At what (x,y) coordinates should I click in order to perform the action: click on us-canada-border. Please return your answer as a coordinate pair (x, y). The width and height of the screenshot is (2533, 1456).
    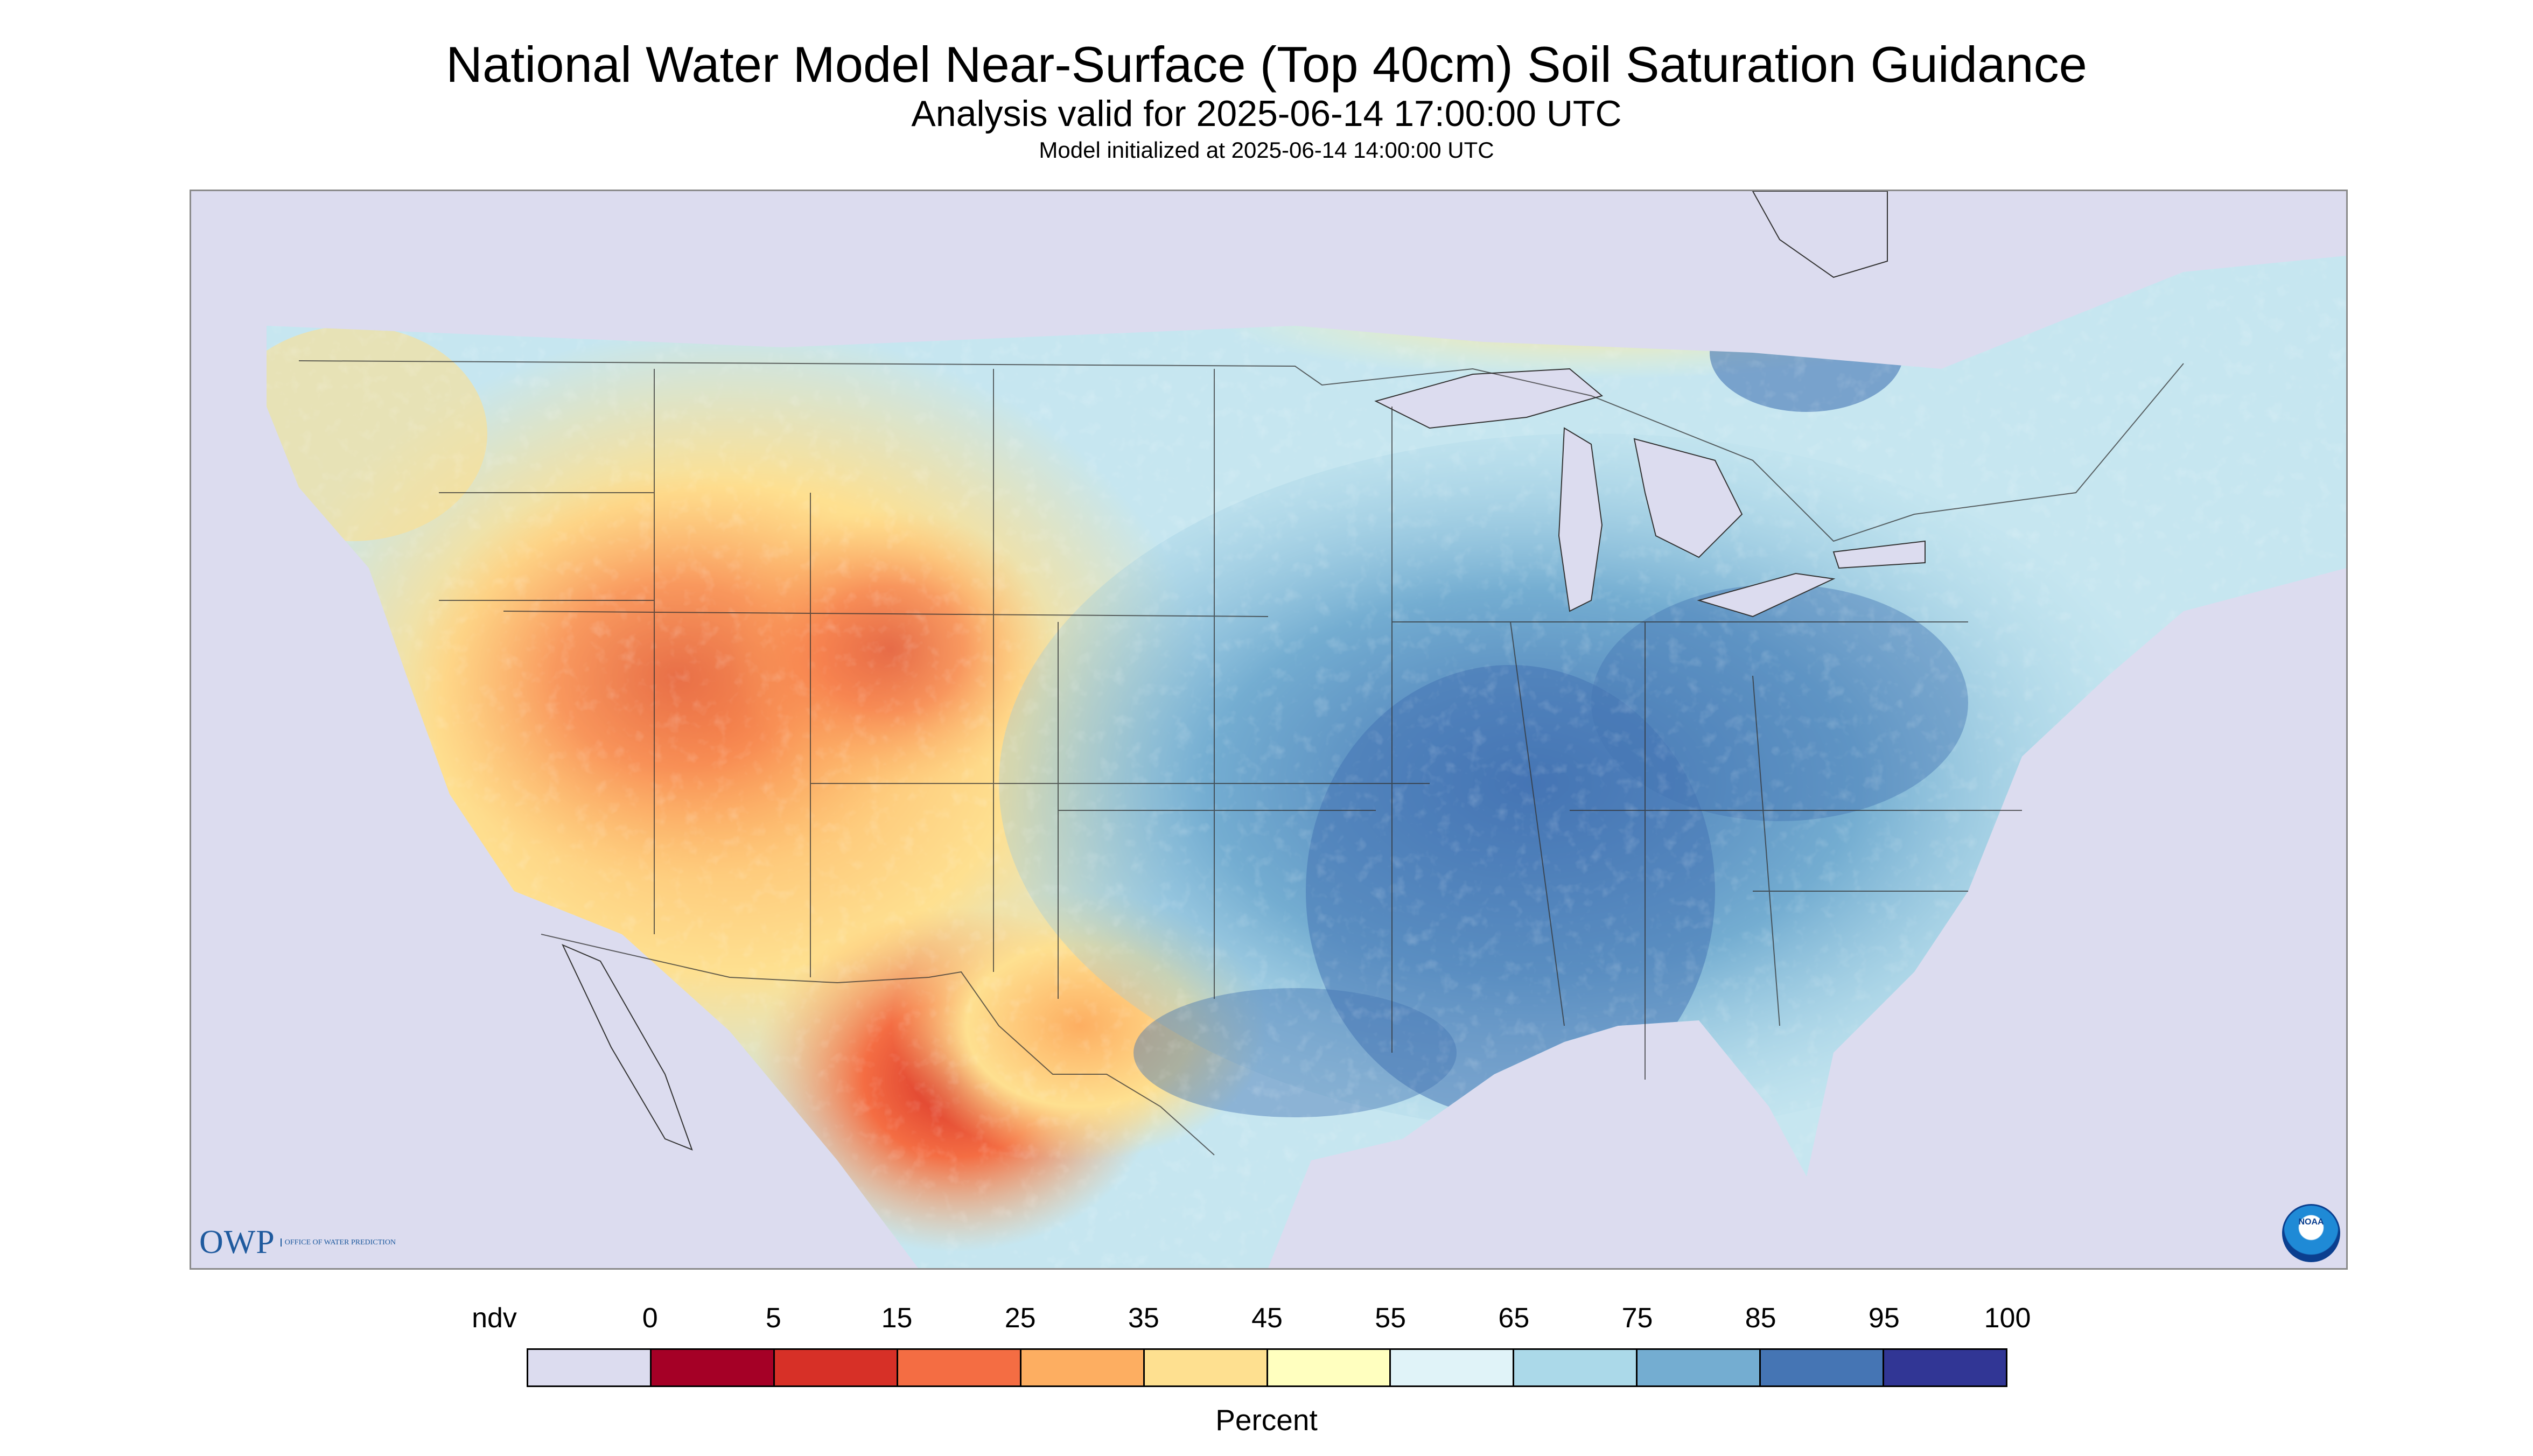
    Looking at the image, I should click on (1241, 451).